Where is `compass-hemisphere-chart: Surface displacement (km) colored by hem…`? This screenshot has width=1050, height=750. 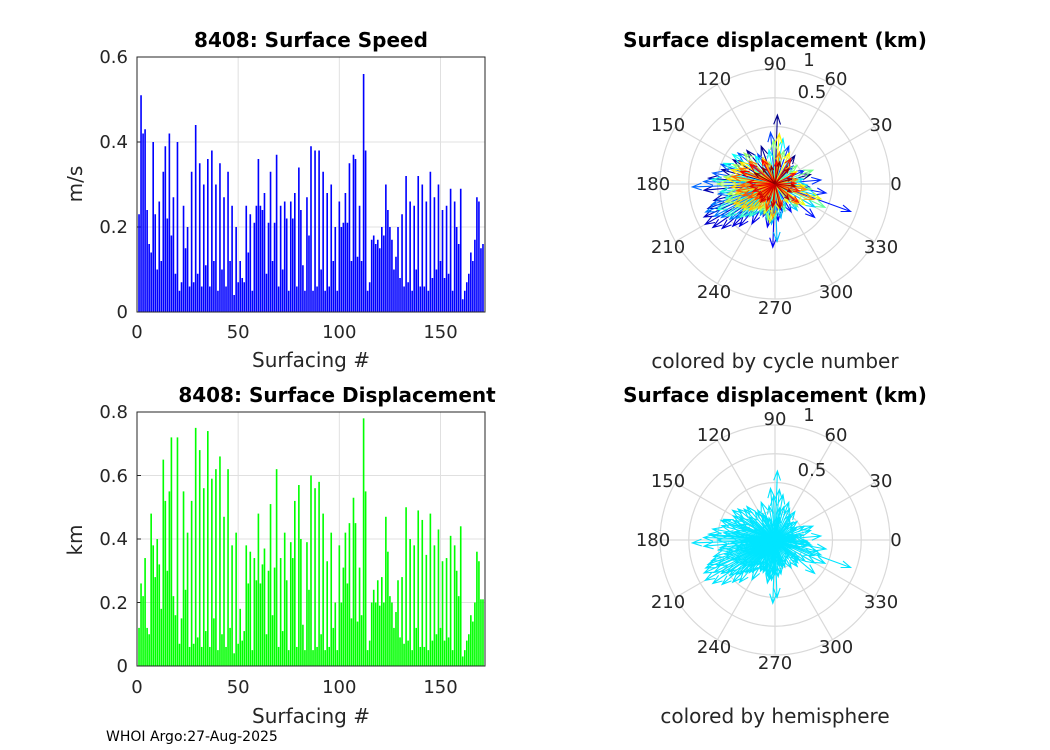 compass-hemisphere-chart: Surface displacement (km) colored by hem… is located at coordinates (775, 555).